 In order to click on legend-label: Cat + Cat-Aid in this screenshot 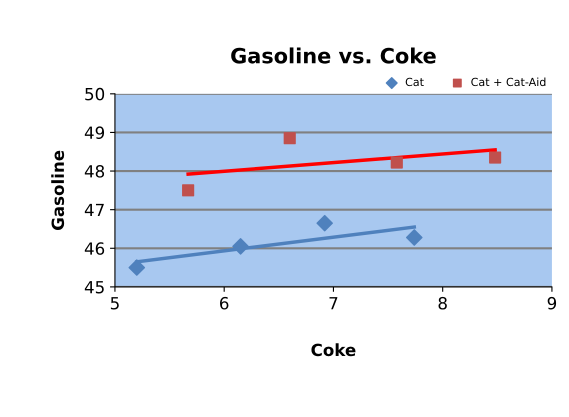, I will do `click(508, 82)`.